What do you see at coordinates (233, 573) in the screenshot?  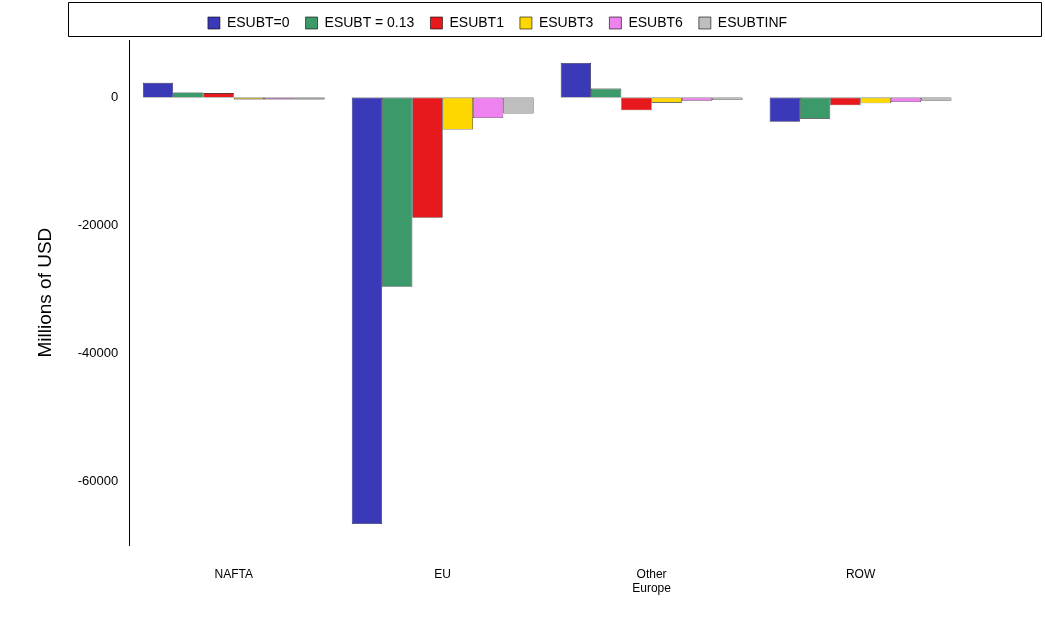 I see `x-tick-label: NAFTA` at bounding box center [233, 573].